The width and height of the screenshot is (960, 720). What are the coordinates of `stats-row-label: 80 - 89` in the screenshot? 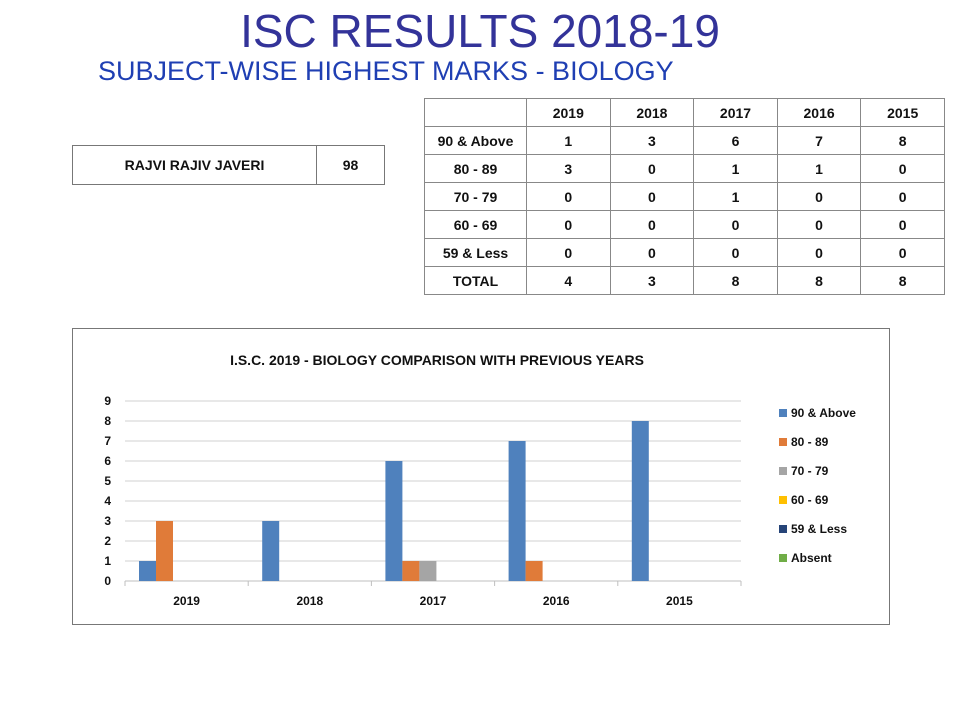 It's located at (475, 168).